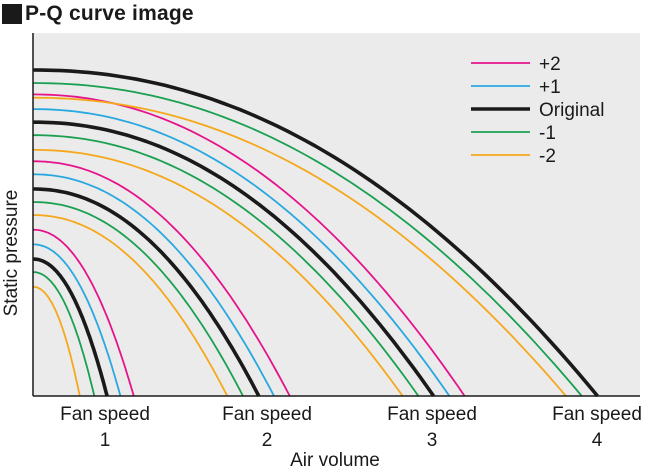 Image resolution: width=650 pixels, height=472 pixels. What do you see at coordinates (597, 427) in the screenshot?
I see `x-tick-fan-speed-4: Fan speed 4` at bounding box center [597, 427].